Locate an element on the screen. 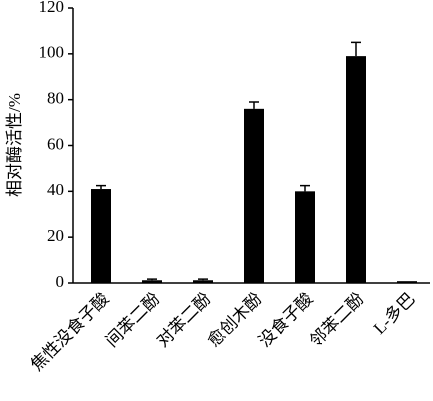  y-tick-label: 60 is located at coordinates (55, 143).